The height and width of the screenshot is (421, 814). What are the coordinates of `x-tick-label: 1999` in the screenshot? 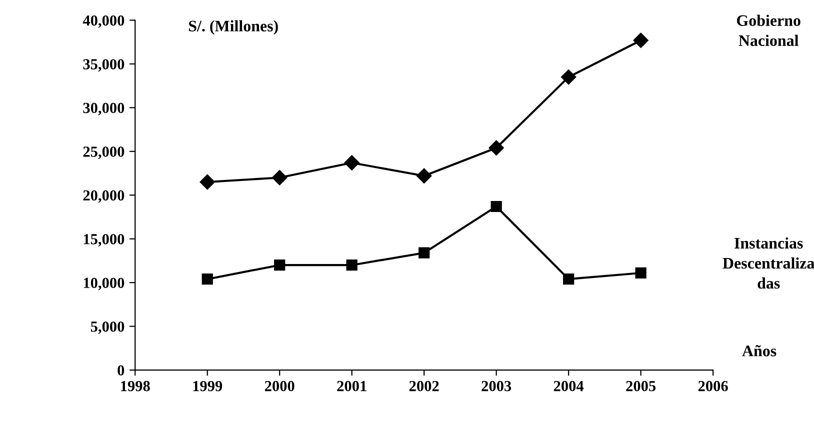 It's located at (207, 386).